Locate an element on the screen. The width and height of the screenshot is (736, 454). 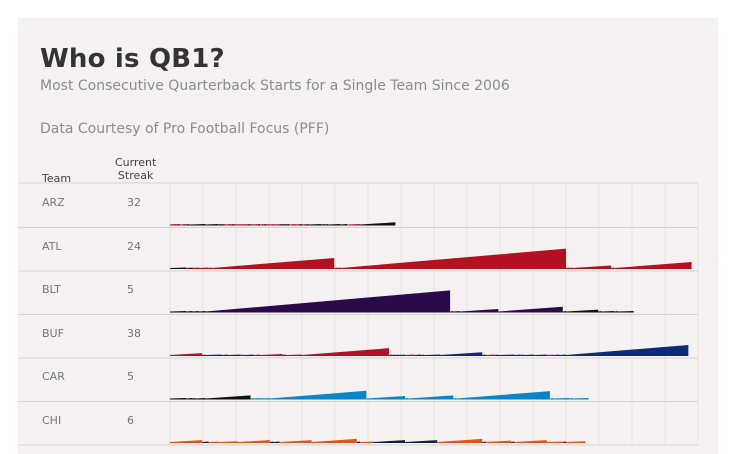
row-streak-value: 5 is located at coordinates (130, 289).